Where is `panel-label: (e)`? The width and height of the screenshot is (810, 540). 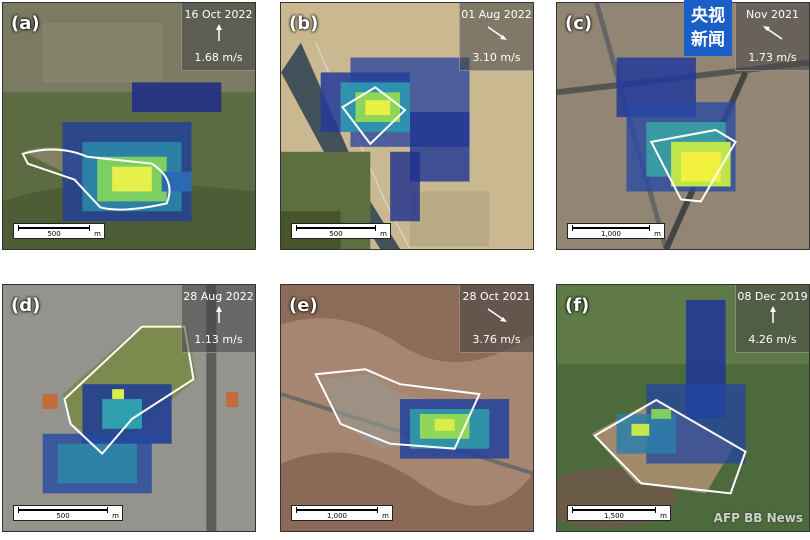
panel-label: (e) is located at coordinates (303, 305).